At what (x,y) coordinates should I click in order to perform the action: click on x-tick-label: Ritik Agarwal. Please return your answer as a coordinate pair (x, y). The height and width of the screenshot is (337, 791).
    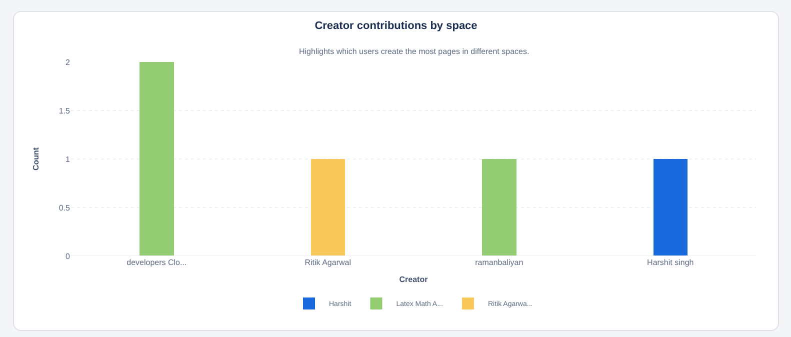
    Looking at the image, I should click on (328, 262).